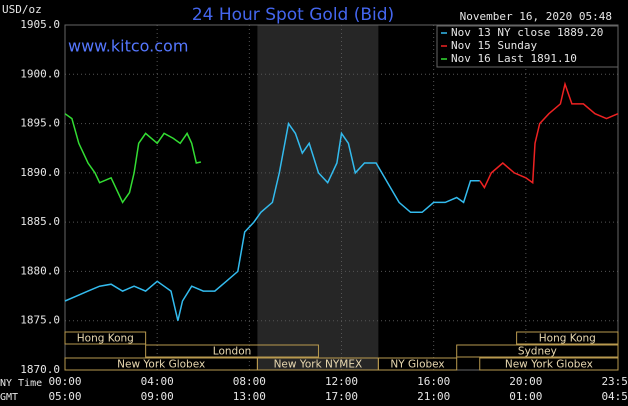 The height and width of the screenshot is (406, 628). What do you see at coordinates (494, 45) in the screenshot?
I see `legend-entry: Nov 15 Sunday` at bounding box center [494, 45].